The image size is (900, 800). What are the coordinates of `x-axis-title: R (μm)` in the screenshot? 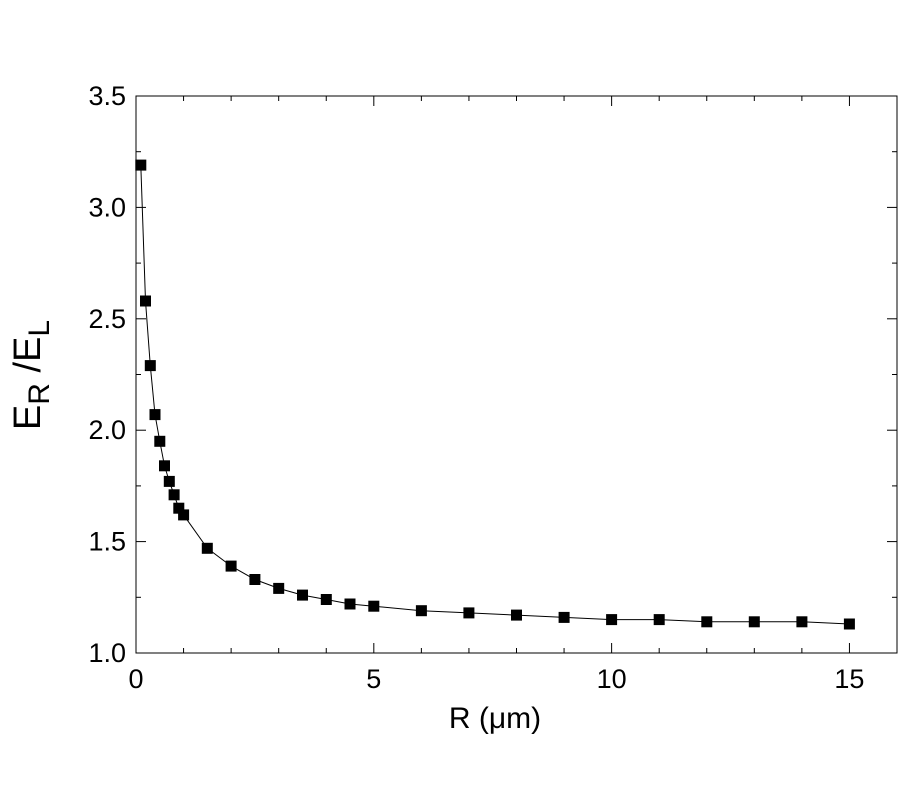 It's located at (495, 718).